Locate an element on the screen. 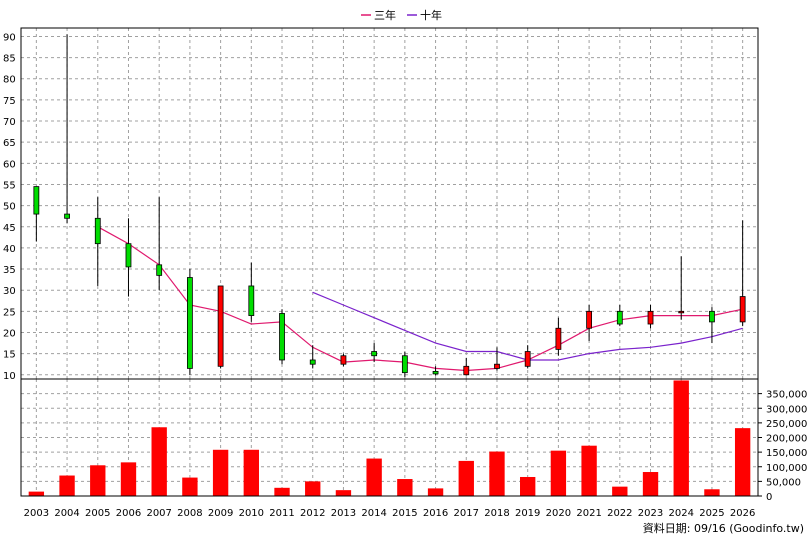 The height and width of the screenshot is (540, 808). x-tick-label: 2021 is located at coordinates (588, 513).